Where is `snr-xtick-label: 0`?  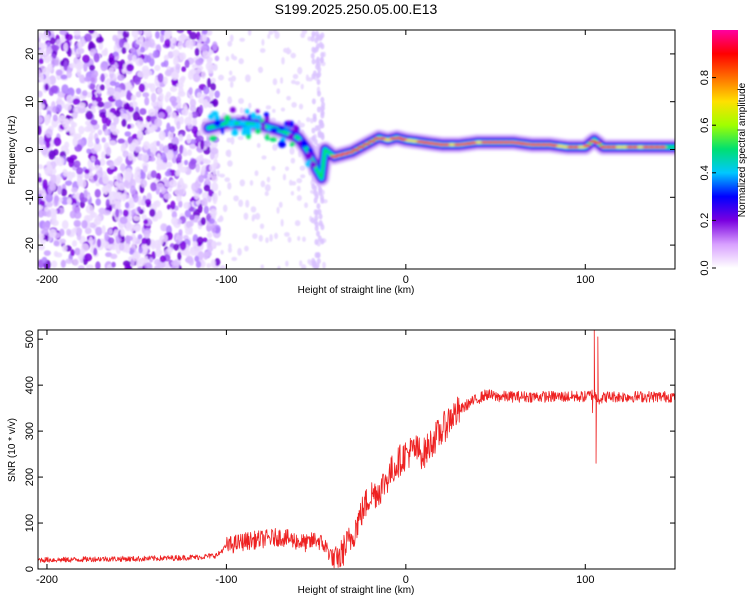
snr-xtick-label: 0 is located at coordinates (406, 580).